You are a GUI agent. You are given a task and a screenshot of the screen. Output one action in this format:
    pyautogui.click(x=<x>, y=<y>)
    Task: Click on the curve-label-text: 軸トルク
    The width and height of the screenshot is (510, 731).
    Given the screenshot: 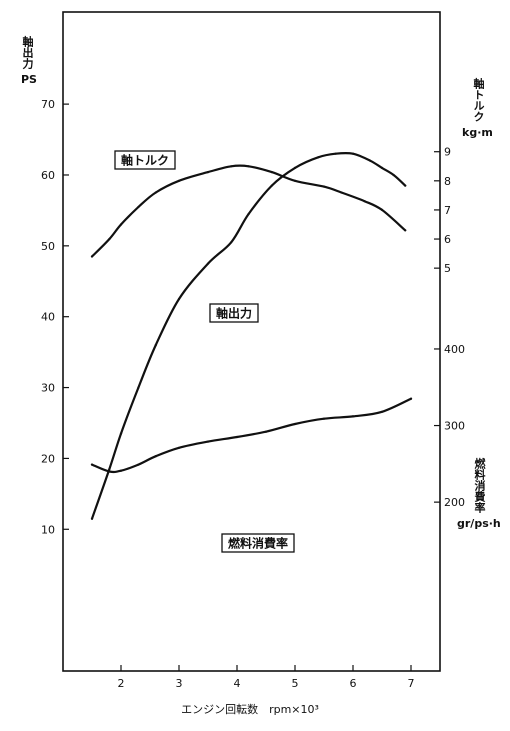 What is the action you would take?
    pyautogui.click(x=145, y=160)
    